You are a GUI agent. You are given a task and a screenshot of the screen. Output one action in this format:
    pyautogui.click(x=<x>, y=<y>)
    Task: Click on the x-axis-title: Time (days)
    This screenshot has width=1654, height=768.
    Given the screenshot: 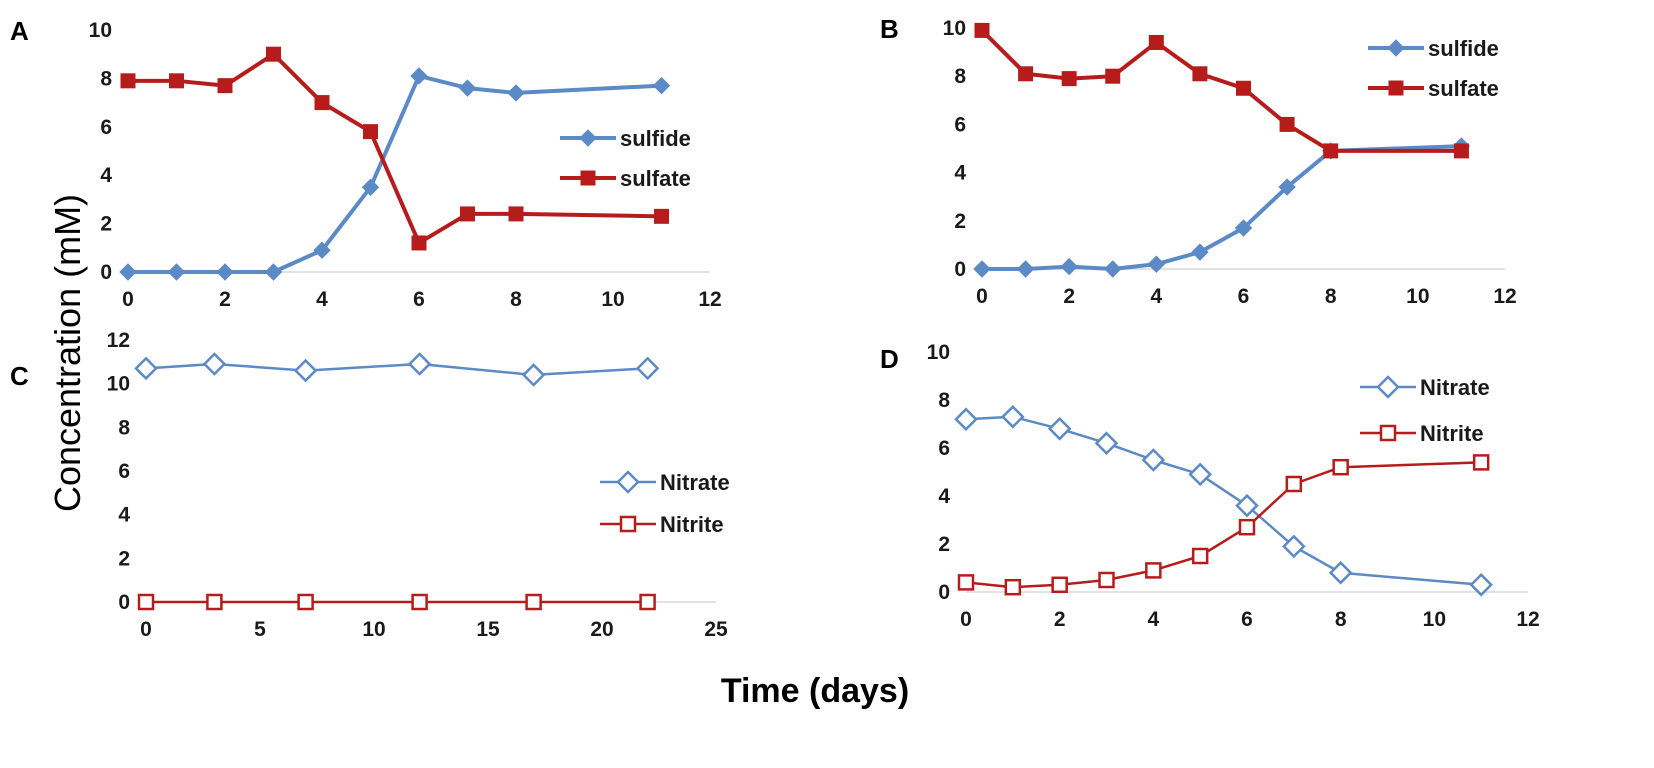 What is the action you would take?
    pyautogui.click(x=815, y=691)
    